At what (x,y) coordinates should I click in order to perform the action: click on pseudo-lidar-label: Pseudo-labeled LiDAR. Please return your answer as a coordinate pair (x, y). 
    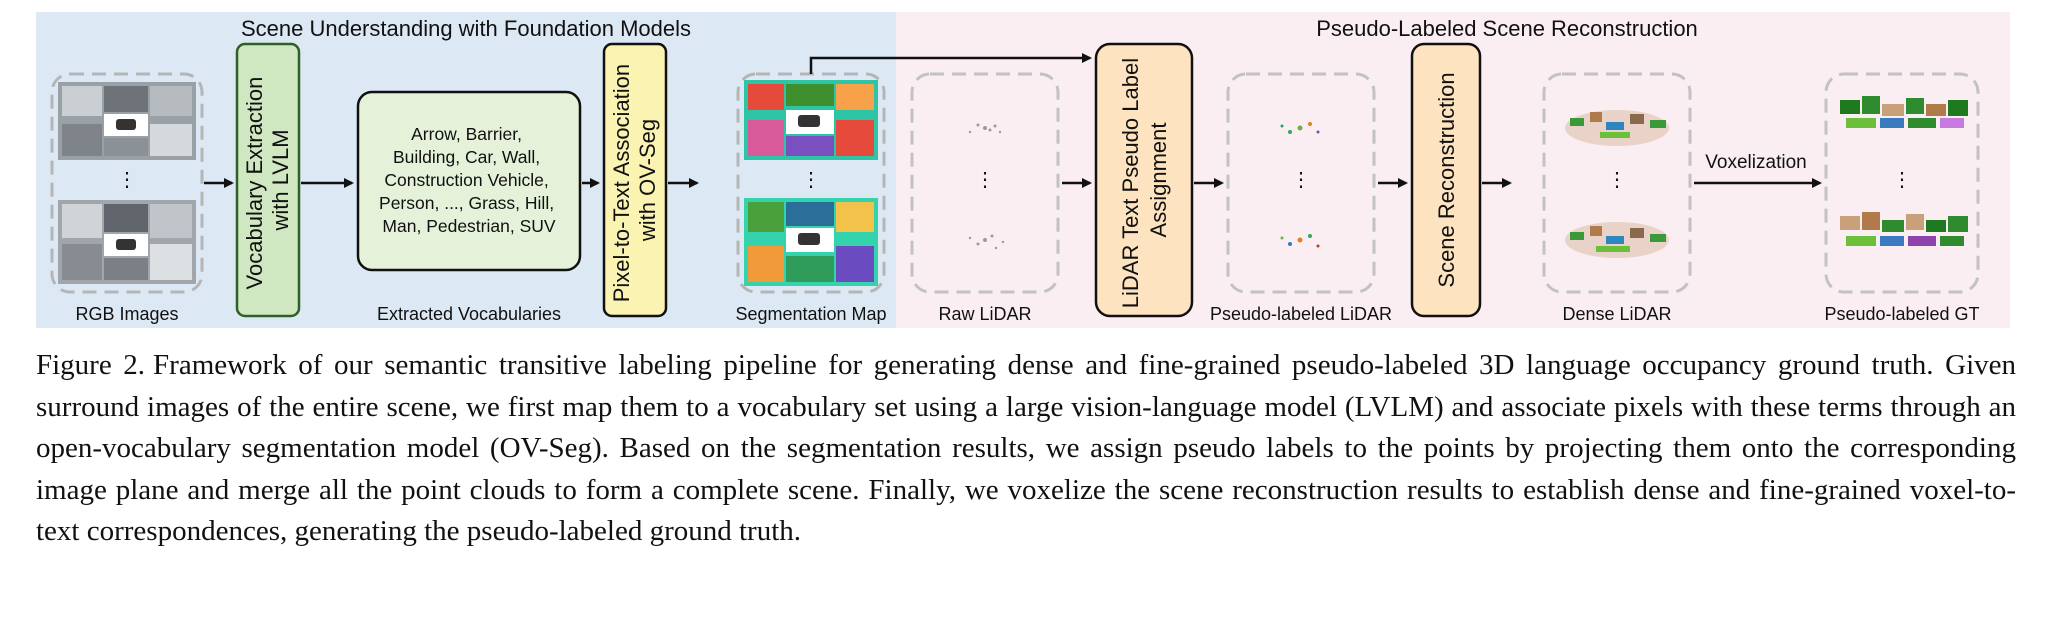
    Looking at the image, I should click on (1301, 314).